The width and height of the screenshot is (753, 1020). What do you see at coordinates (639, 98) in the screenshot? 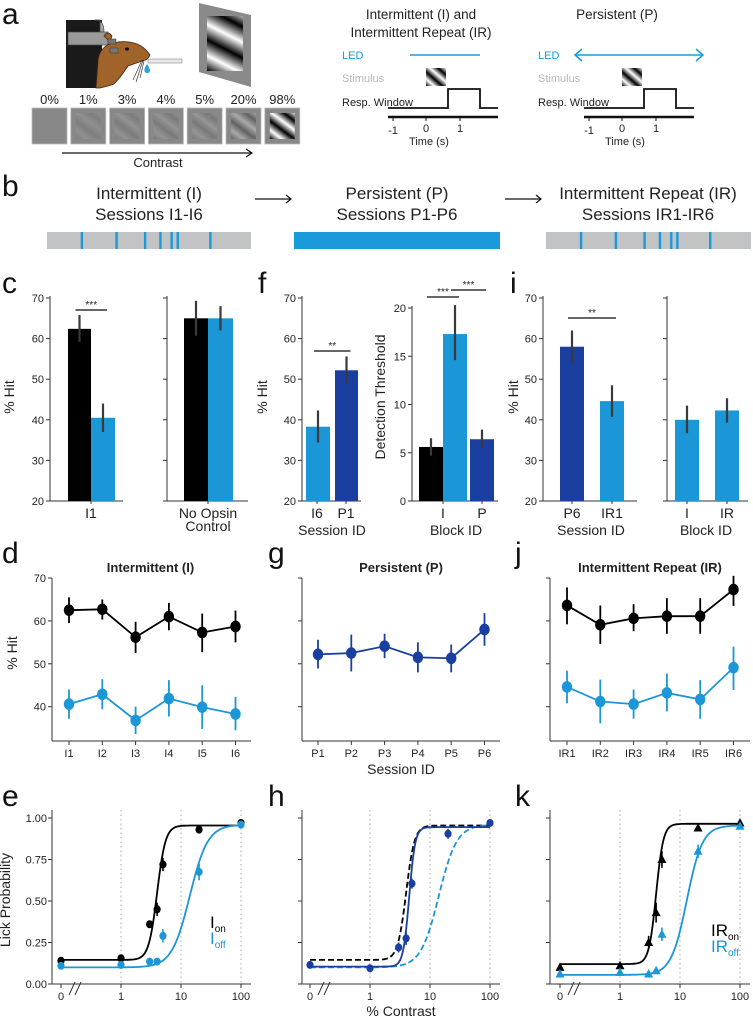
I see `response-window-trace` at bounding box center [639, 98].